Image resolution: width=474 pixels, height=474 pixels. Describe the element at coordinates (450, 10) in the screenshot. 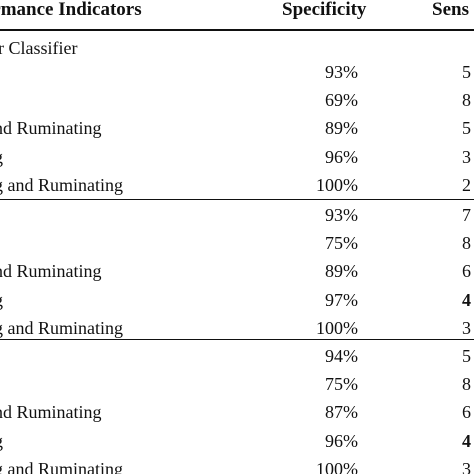

I see `header-sensitivity: Sens` at that location.